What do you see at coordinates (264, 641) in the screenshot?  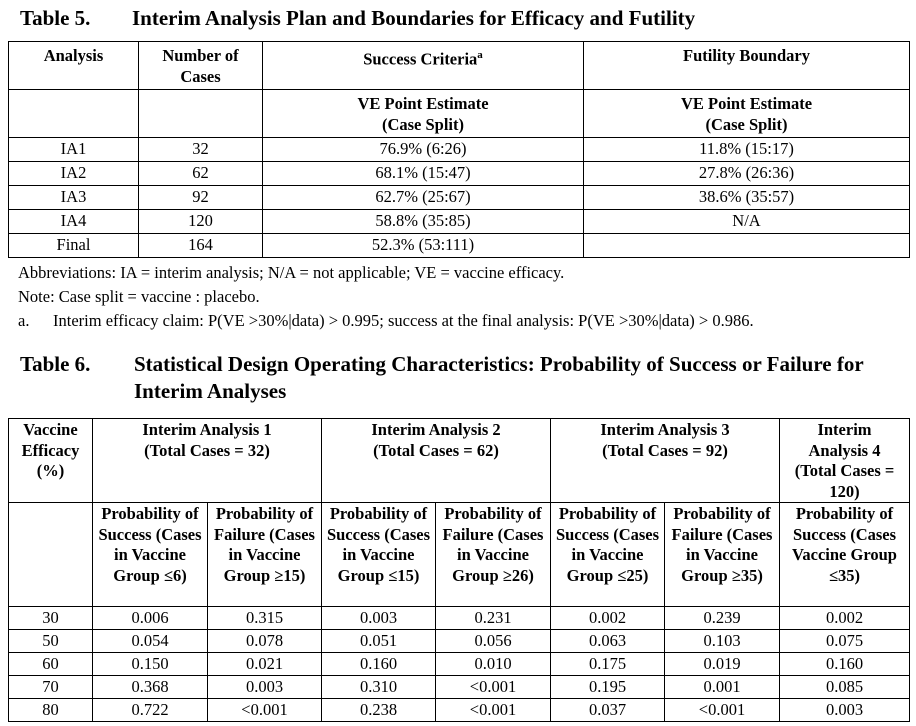 I see `cell: 0.078` at bounding box center [264, 641].